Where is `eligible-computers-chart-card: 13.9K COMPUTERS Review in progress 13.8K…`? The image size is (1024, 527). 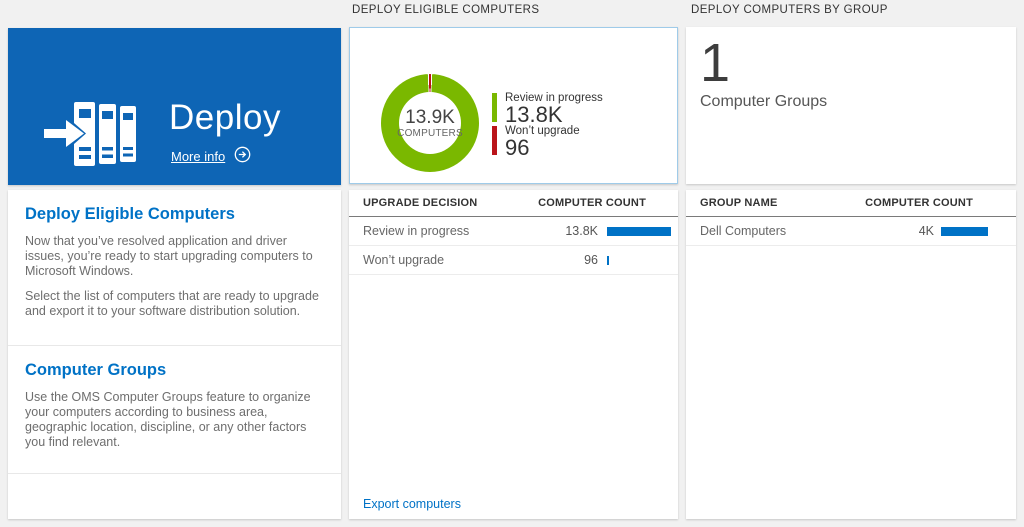
eligible-computers-chart-card: 13.9K COMPUTERS Review in progress 13.8K… is located at coordinates (513, 105).